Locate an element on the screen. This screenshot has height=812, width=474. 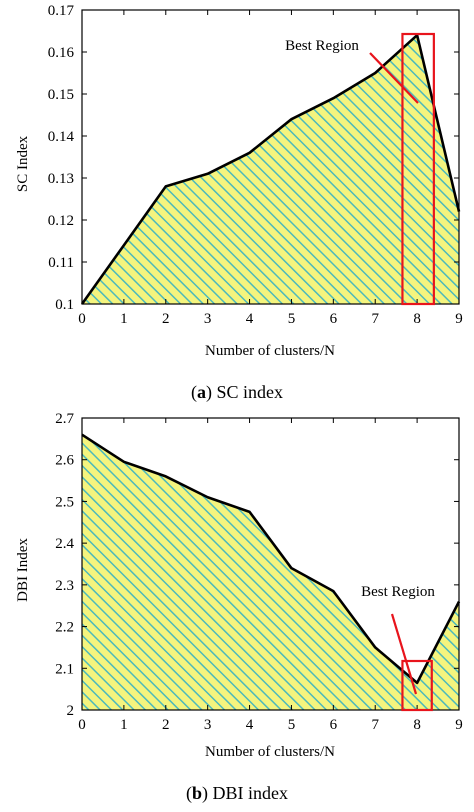
y-axis-title: SC Index is located at coordinates (23, 163).